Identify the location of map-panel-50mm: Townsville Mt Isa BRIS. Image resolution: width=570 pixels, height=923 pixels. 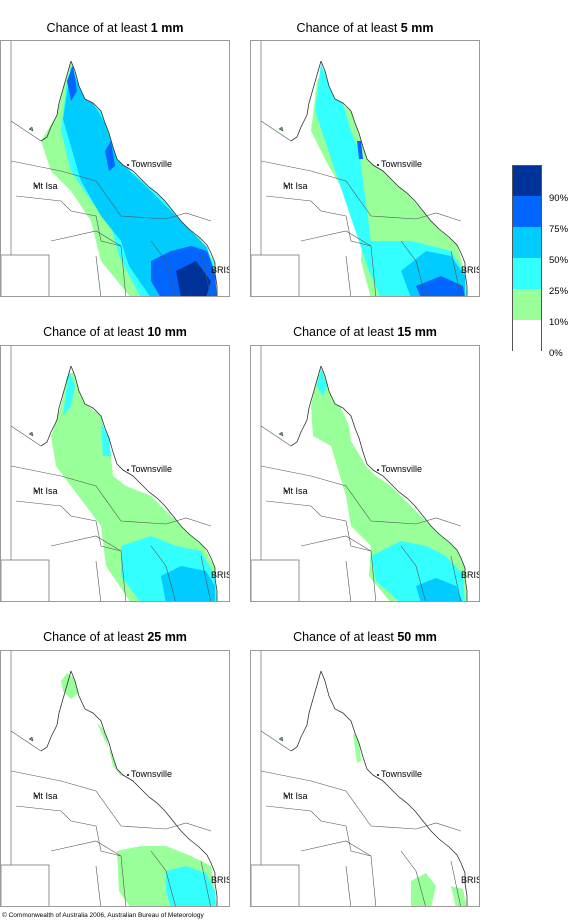
(365, 778).